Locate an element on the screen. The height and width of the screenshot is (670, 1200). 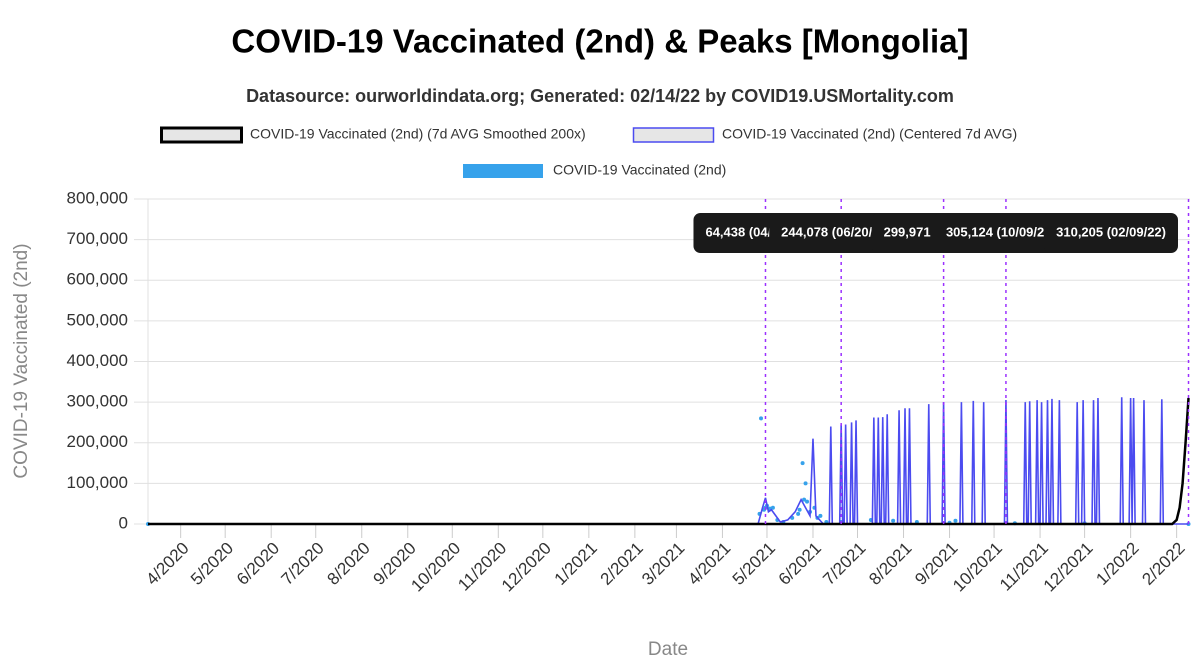
x-tick-label: 1/2022 is located at coordinates (1117, 564).